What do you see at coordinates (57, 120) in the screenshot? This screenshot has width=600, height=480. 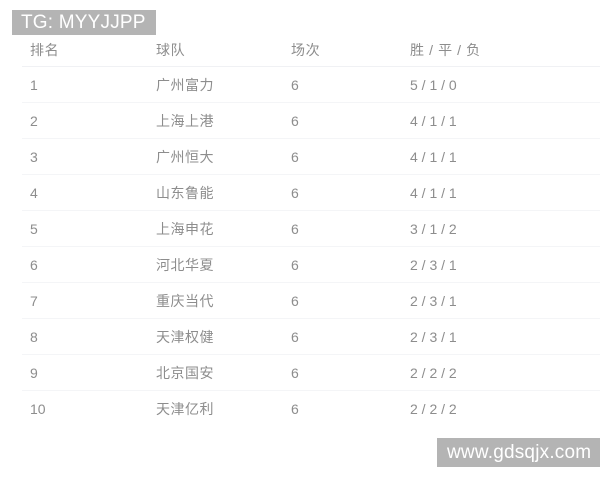 I see `cell-rank: 2` at bounding box center [57, 120].